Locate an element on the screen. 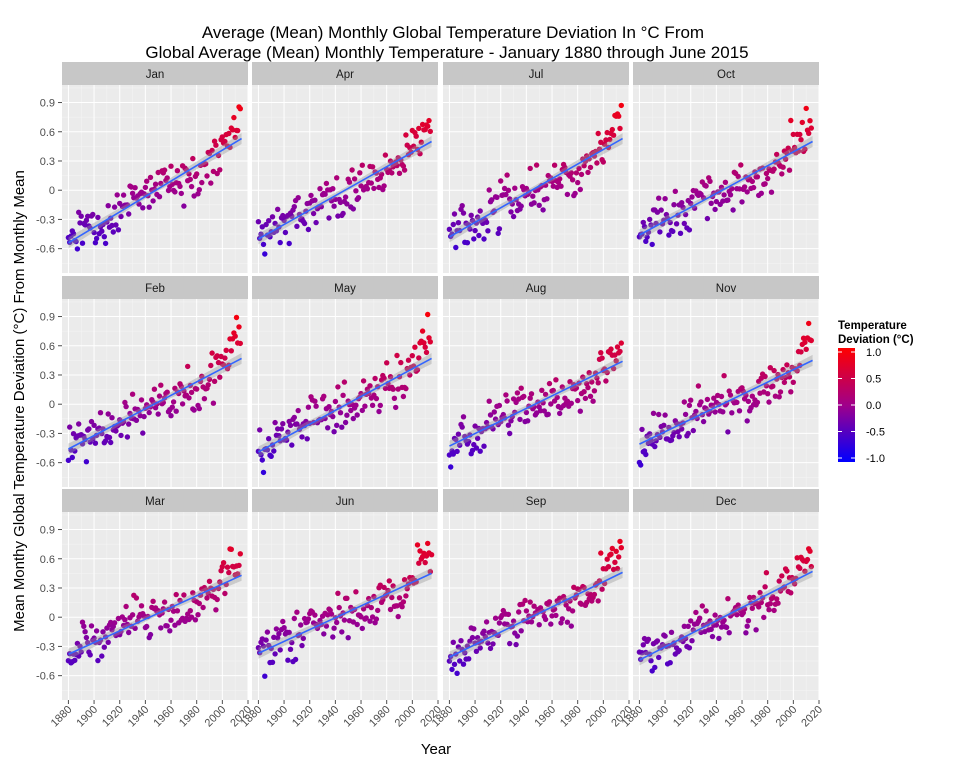 This screenshot has width=960, height=768. x-tick-label: 2000 is located at coordinates (787, 717).